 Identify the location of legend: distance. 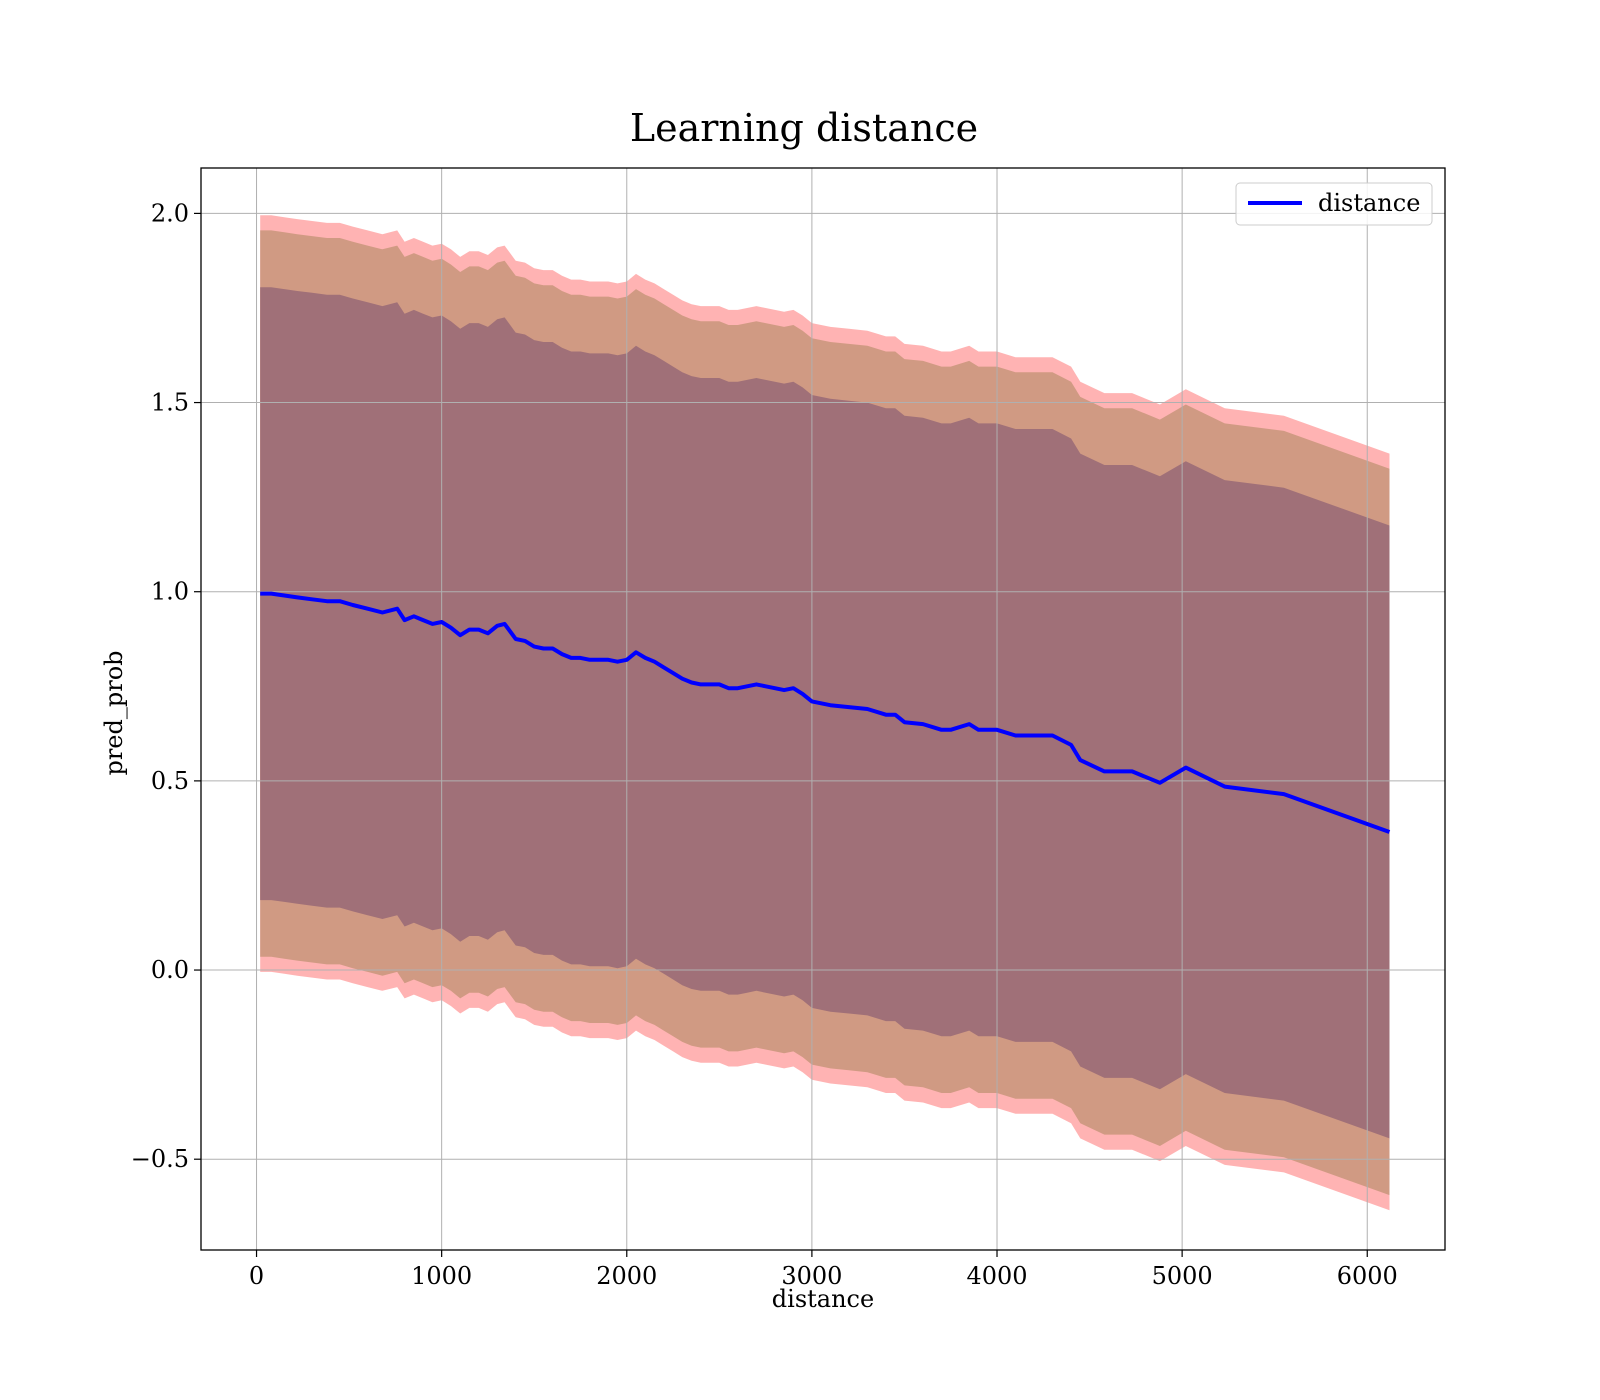
(1334, 204).